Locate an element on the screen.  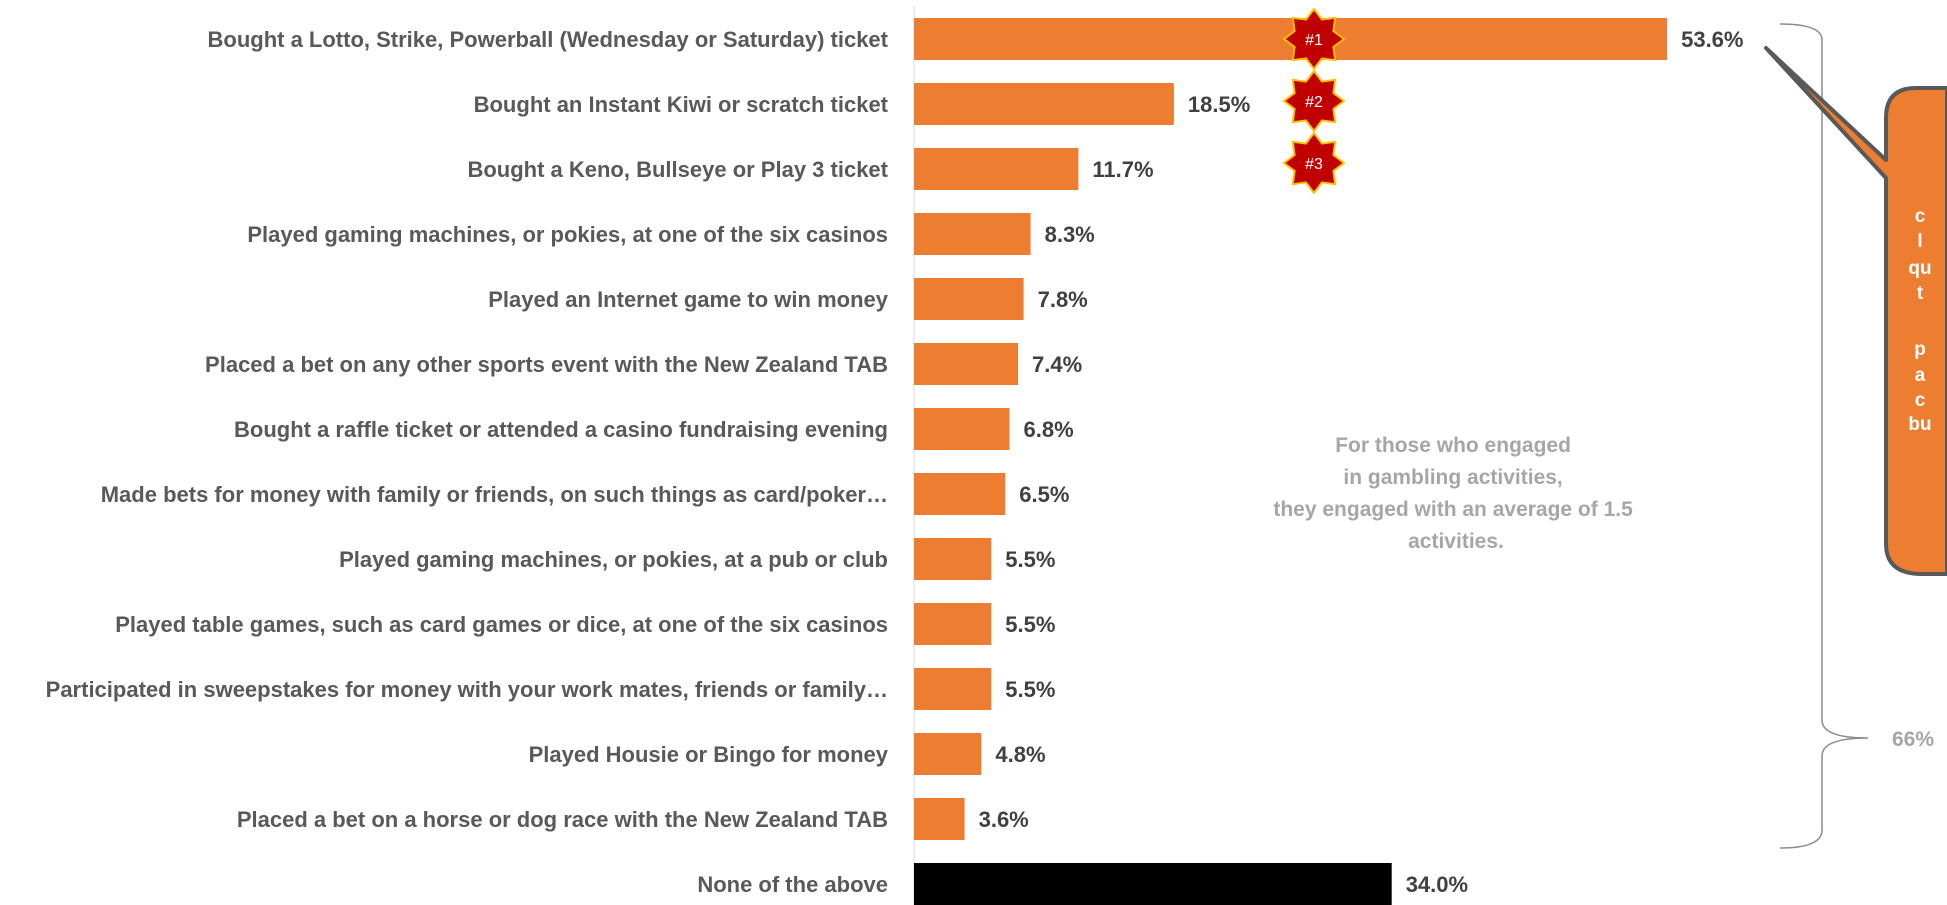
rank-badges: #1 #2 #3 is located at coordinates (1314, 101).